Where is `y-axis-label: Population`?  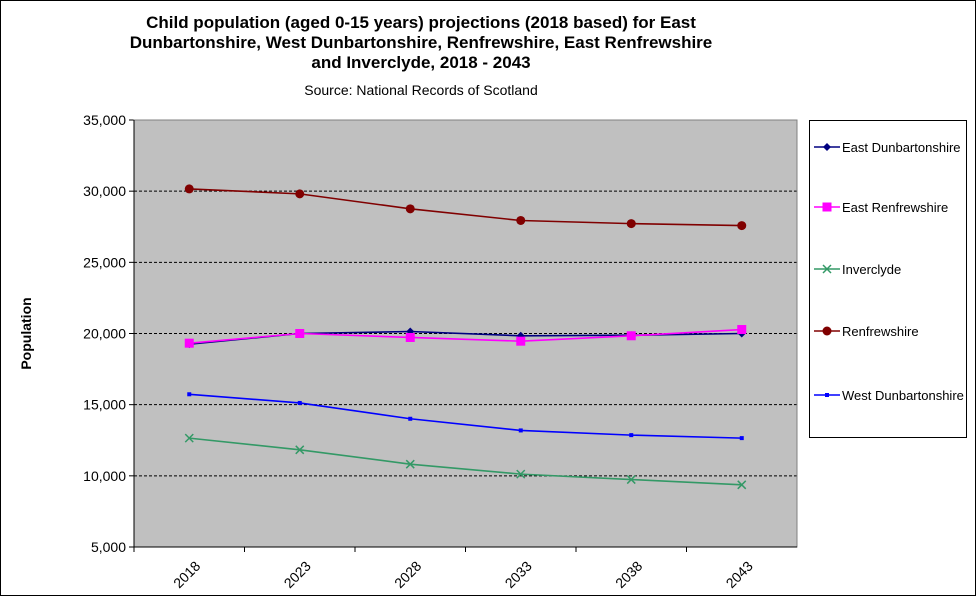
y-axis-label: Population is located at coordinates (26, 333).